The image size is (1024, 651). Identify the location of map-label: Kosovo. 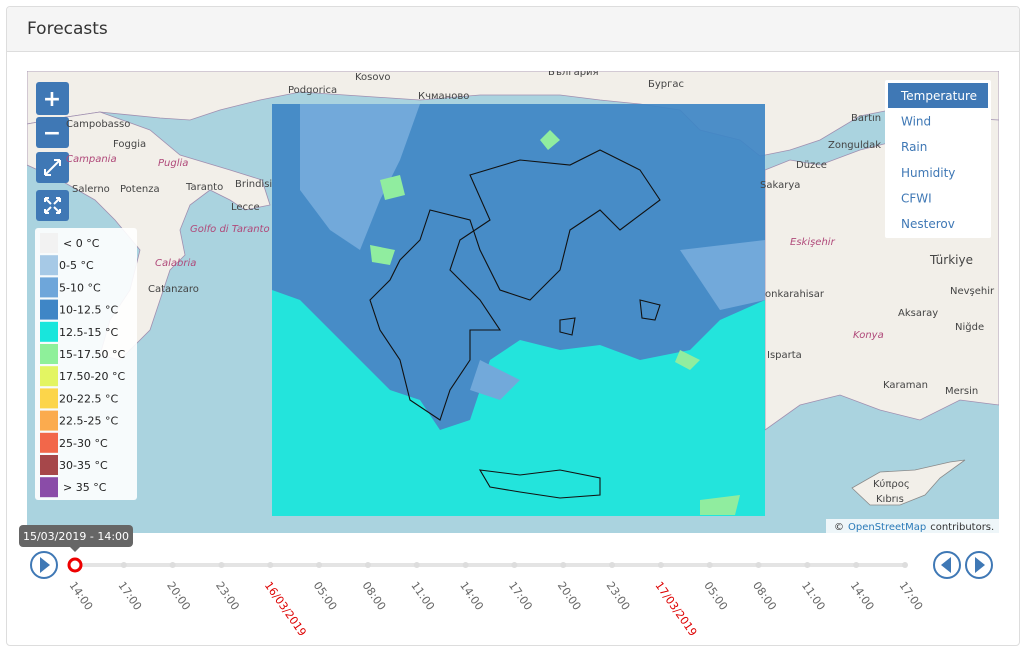
(373, 77).